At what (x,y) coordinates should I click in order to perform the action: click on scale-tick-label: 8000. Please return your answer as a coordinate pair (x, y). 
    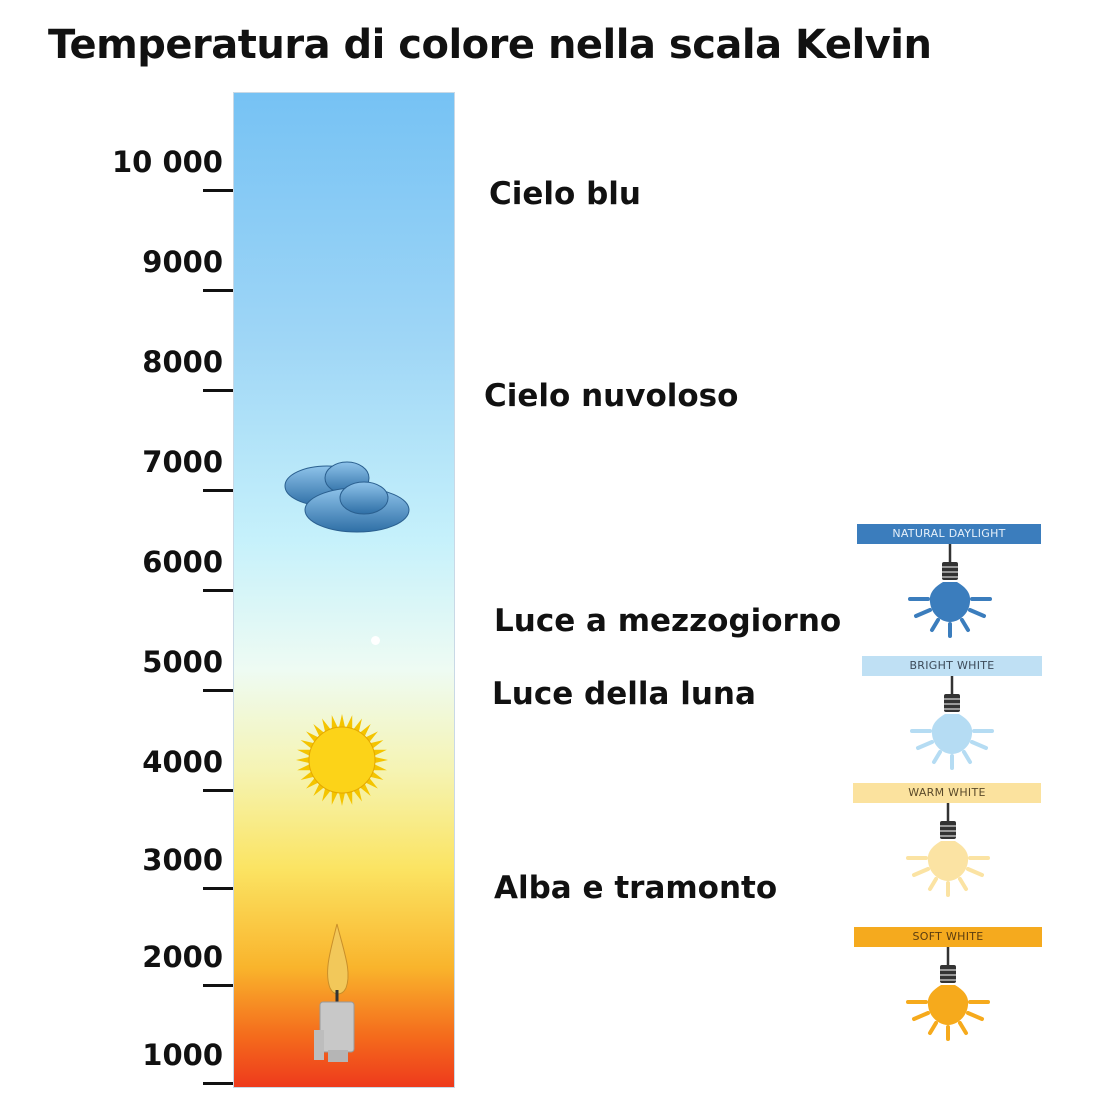
    Looking at the image, I should click on (182, 362).